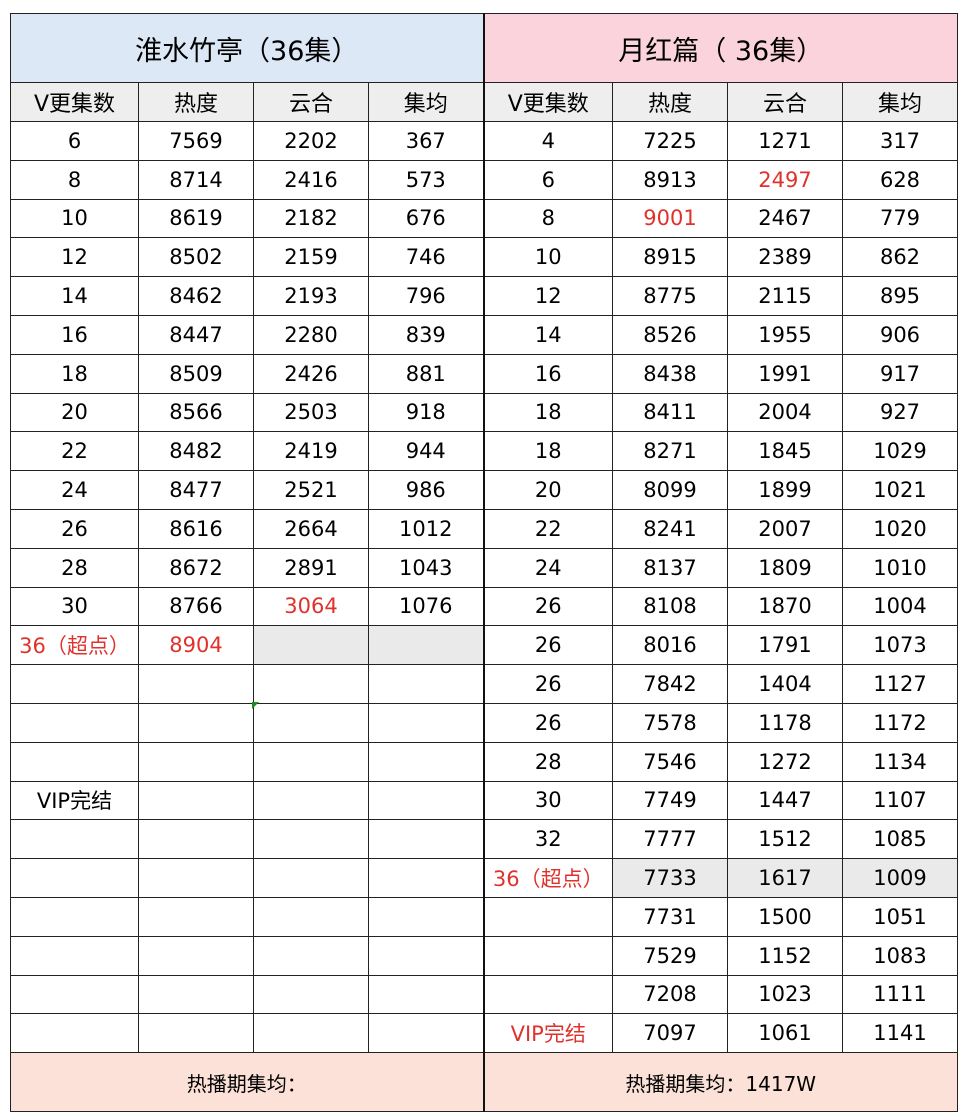 This screenshot has width=968, height=1120. Describe the element at coordinates (900, 955) in the screenshot. I see `right-cell-avg: 1083` at that location.